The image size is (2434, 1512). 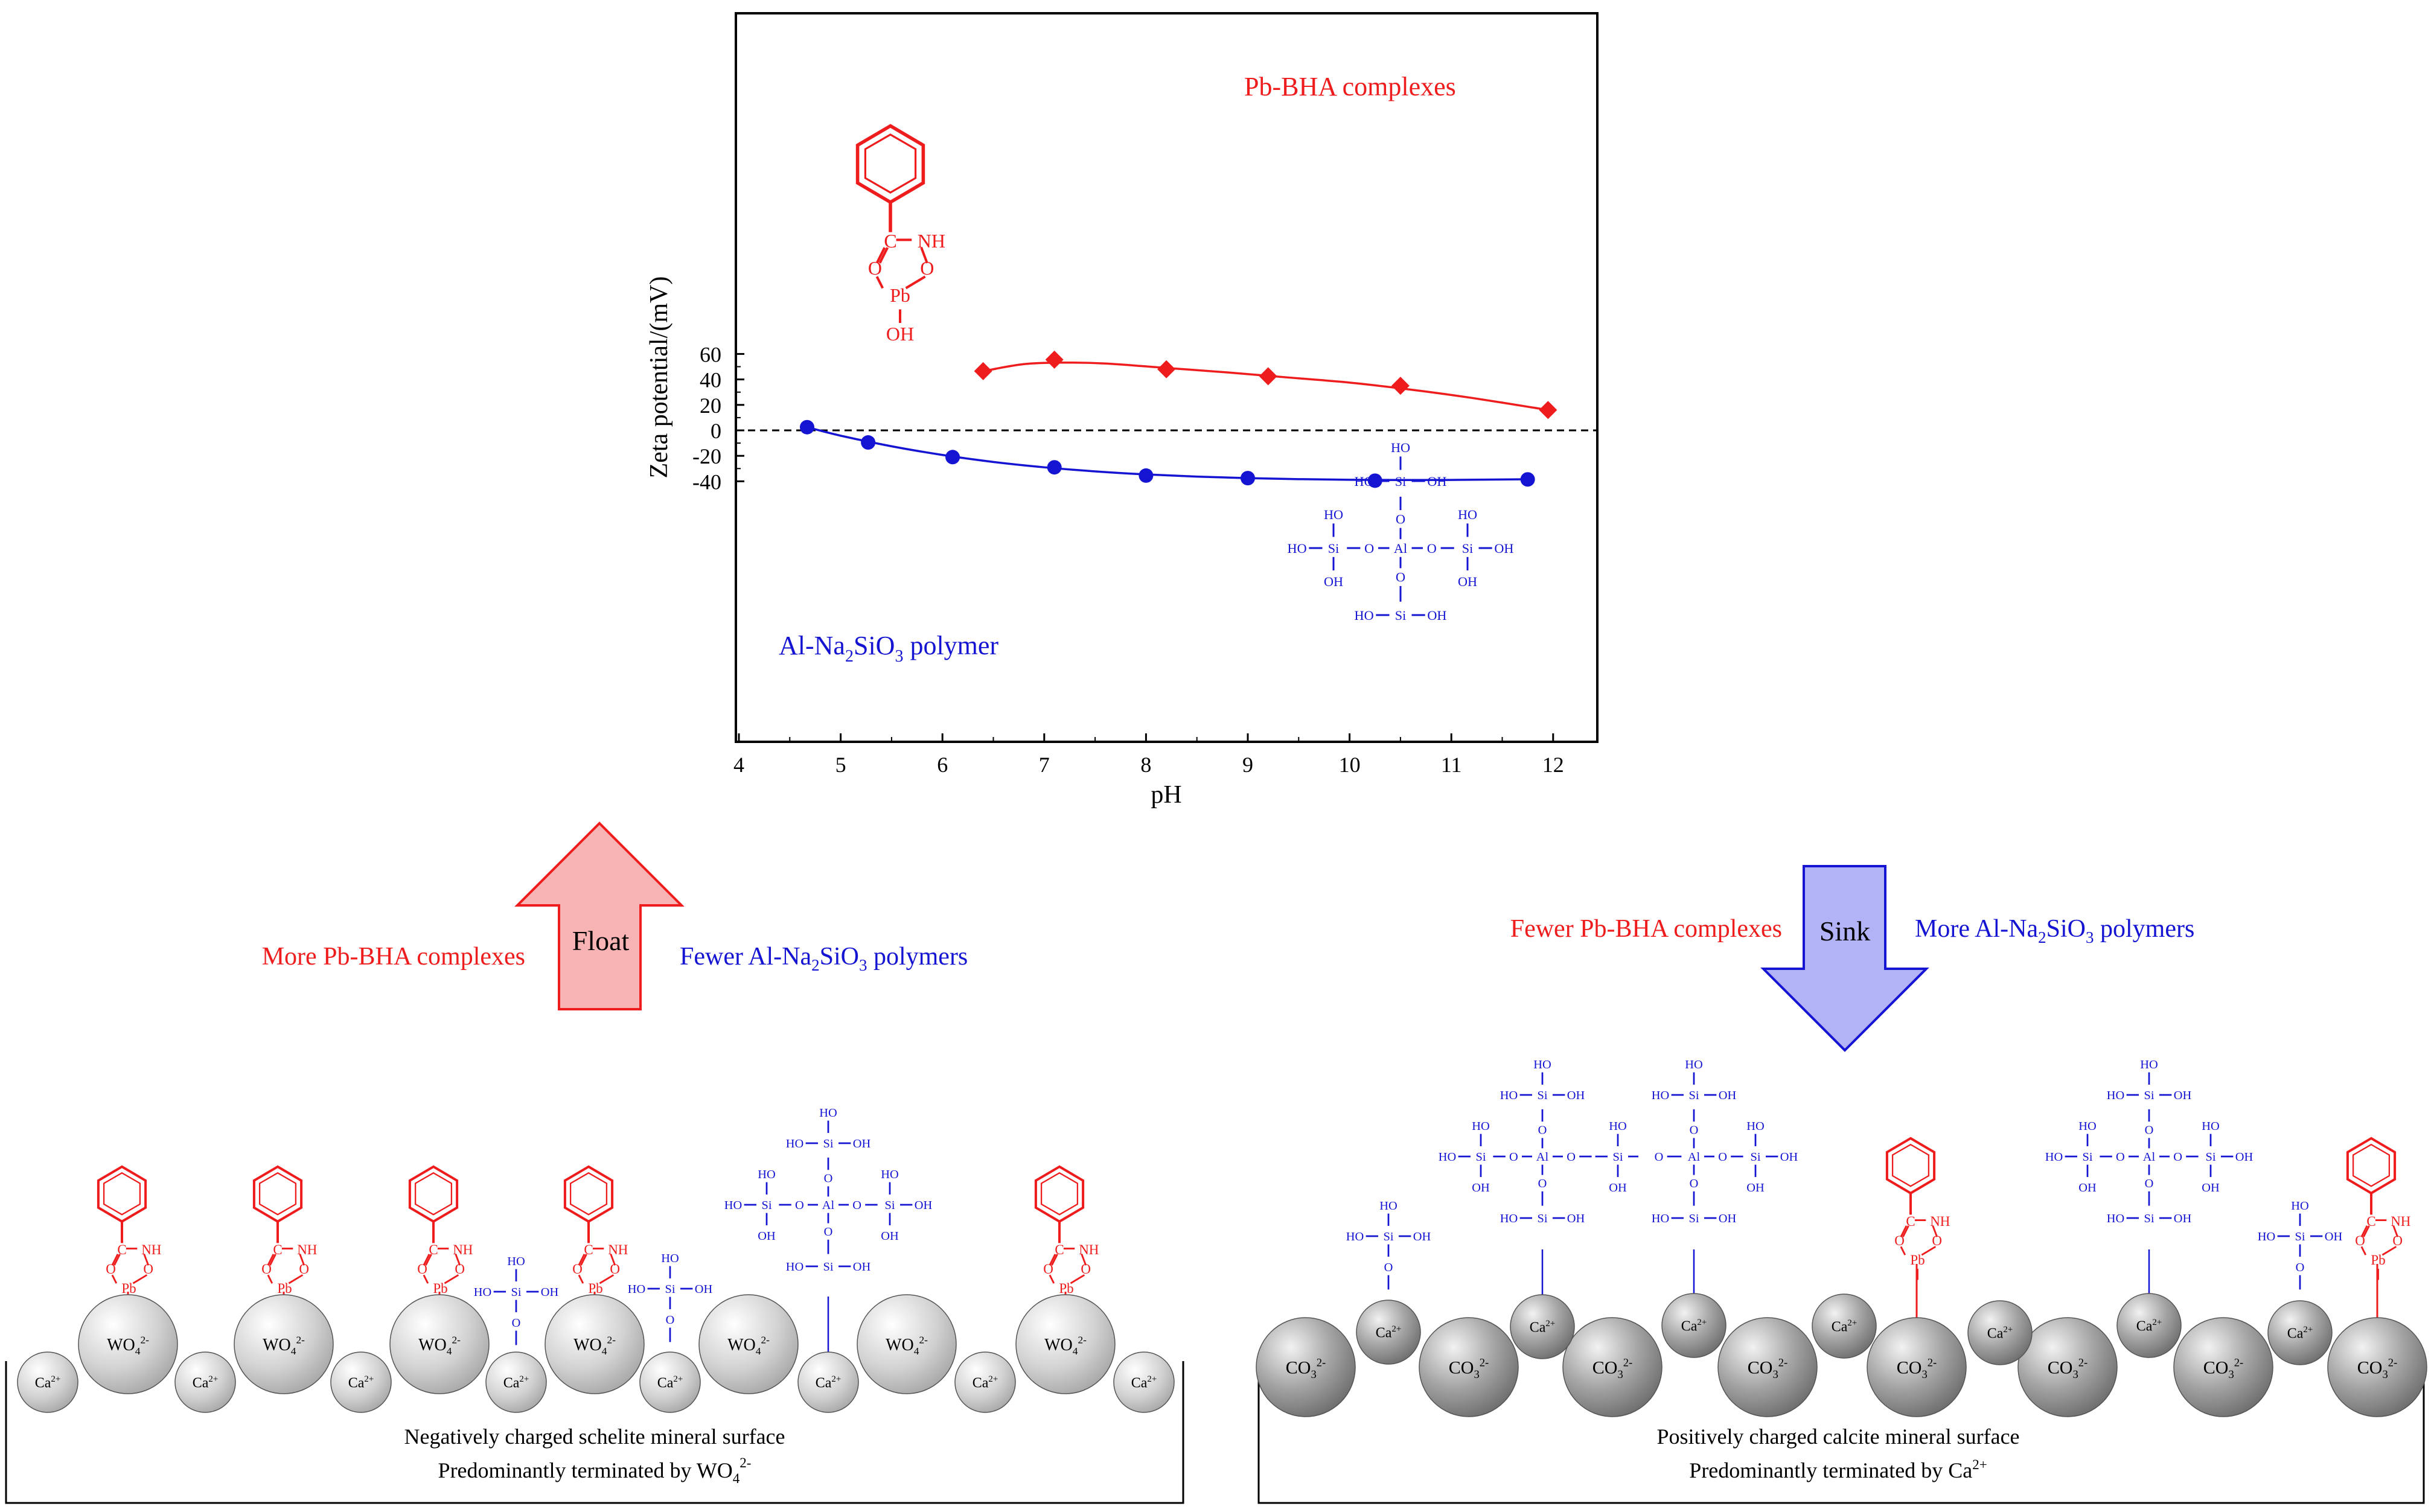 I want to click on co3-sphere-7: CO32-, so click(x=2377, y=1367).